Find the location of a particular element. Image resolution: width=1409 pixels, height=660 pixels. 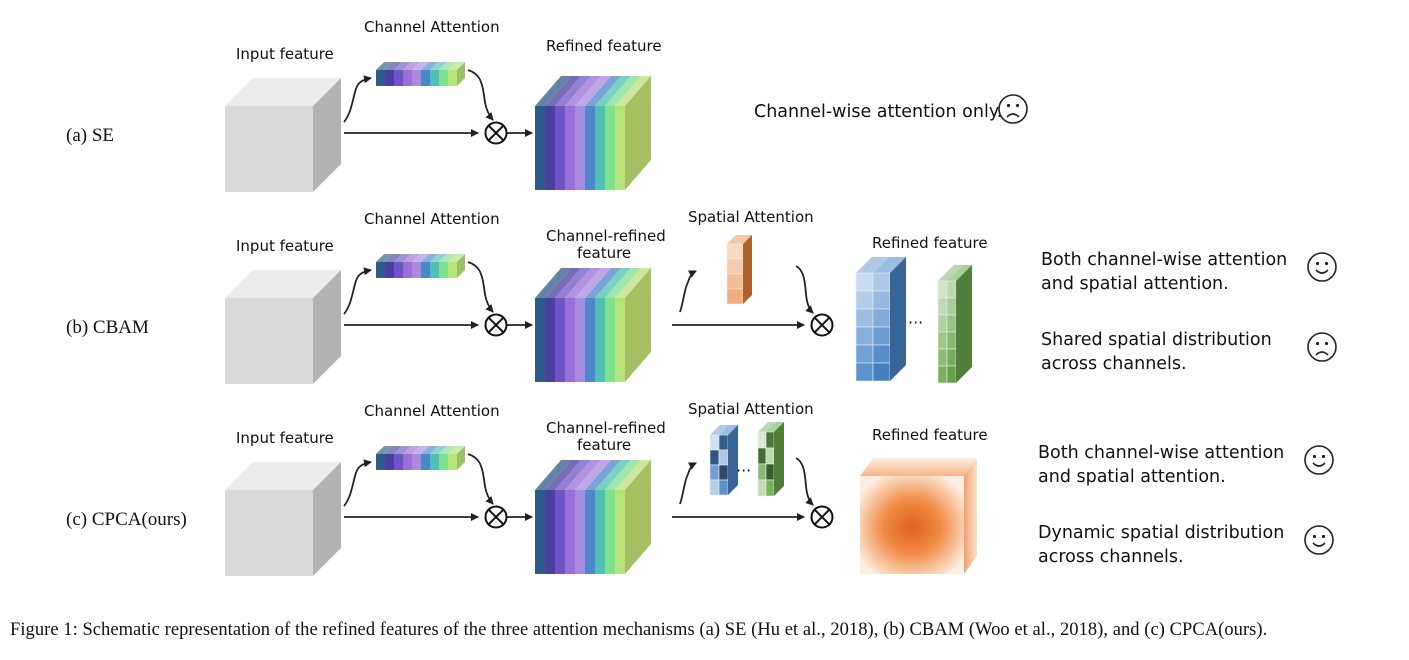

refined-feature-cube is located at coordinates (593, 325).